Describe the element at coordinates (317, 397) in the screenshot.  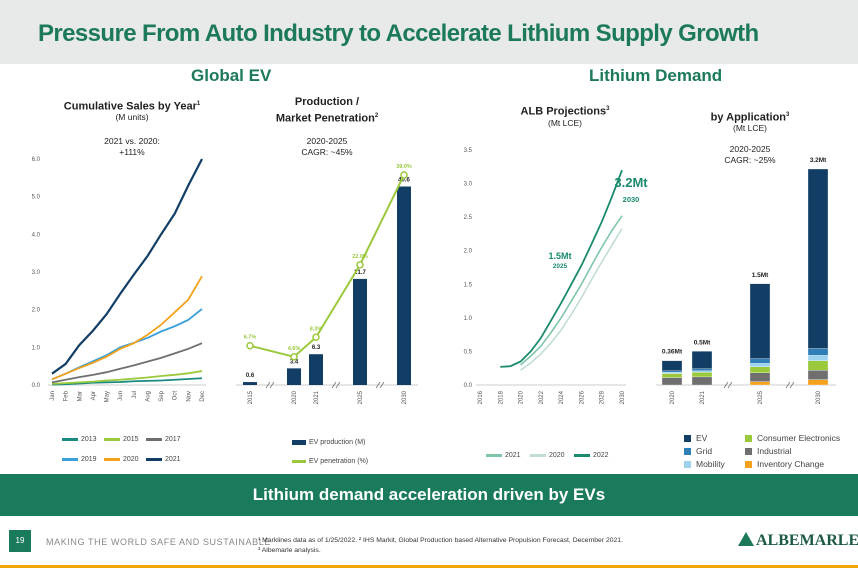
I see `c2-x-tick-label: 2021` at that location.